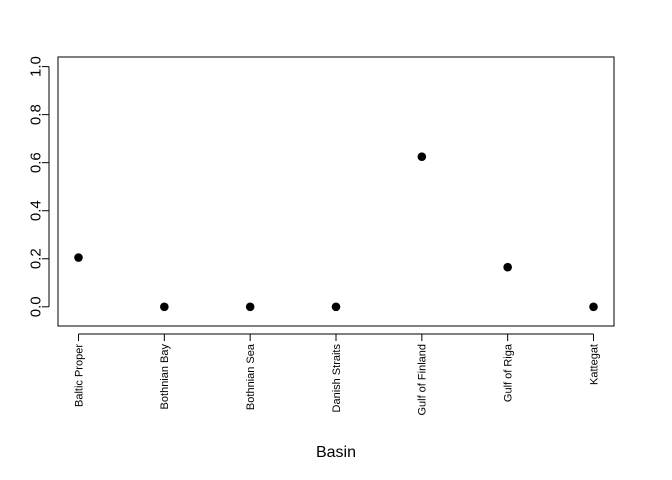 This screenshot has height=480, width=672. I want to click on x-tick-label: Baltic Proper, so click(79, 375).